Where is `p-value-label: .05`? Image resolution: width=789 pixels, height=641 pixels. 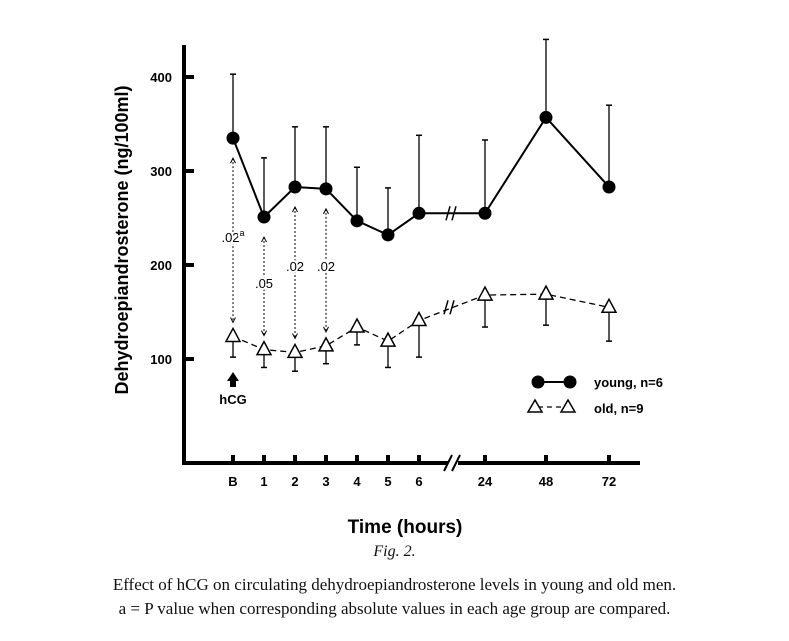
p-value-label: .05 is located at coordinates (264, 283).